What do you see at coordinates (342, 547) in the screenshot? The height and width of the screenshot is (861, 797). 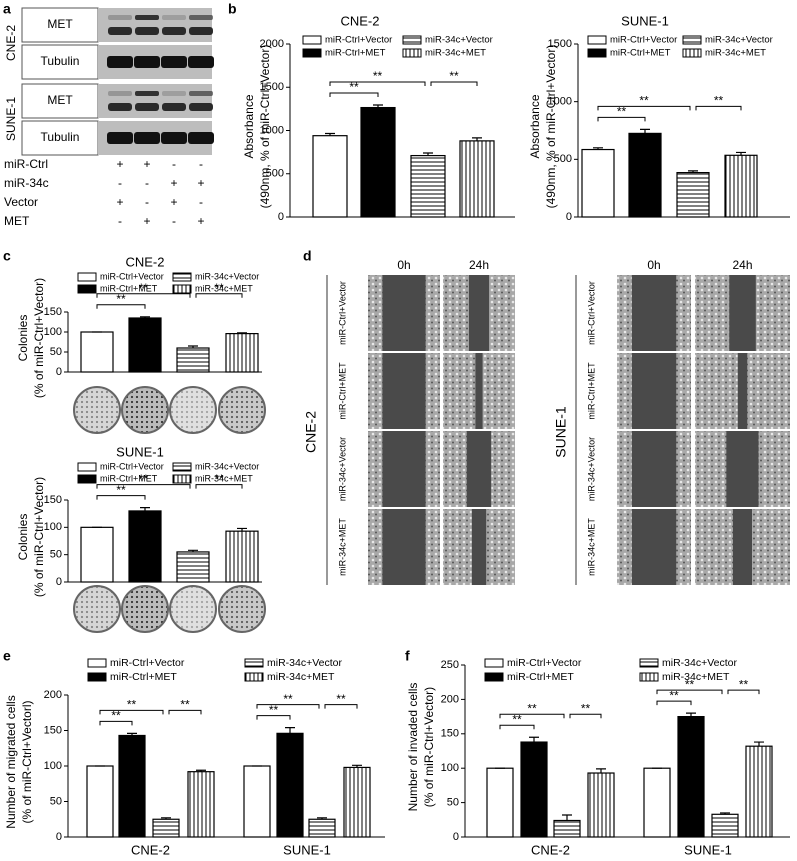 I see `condition-label: miR-34c+MET` at bounding box center [342, 547].